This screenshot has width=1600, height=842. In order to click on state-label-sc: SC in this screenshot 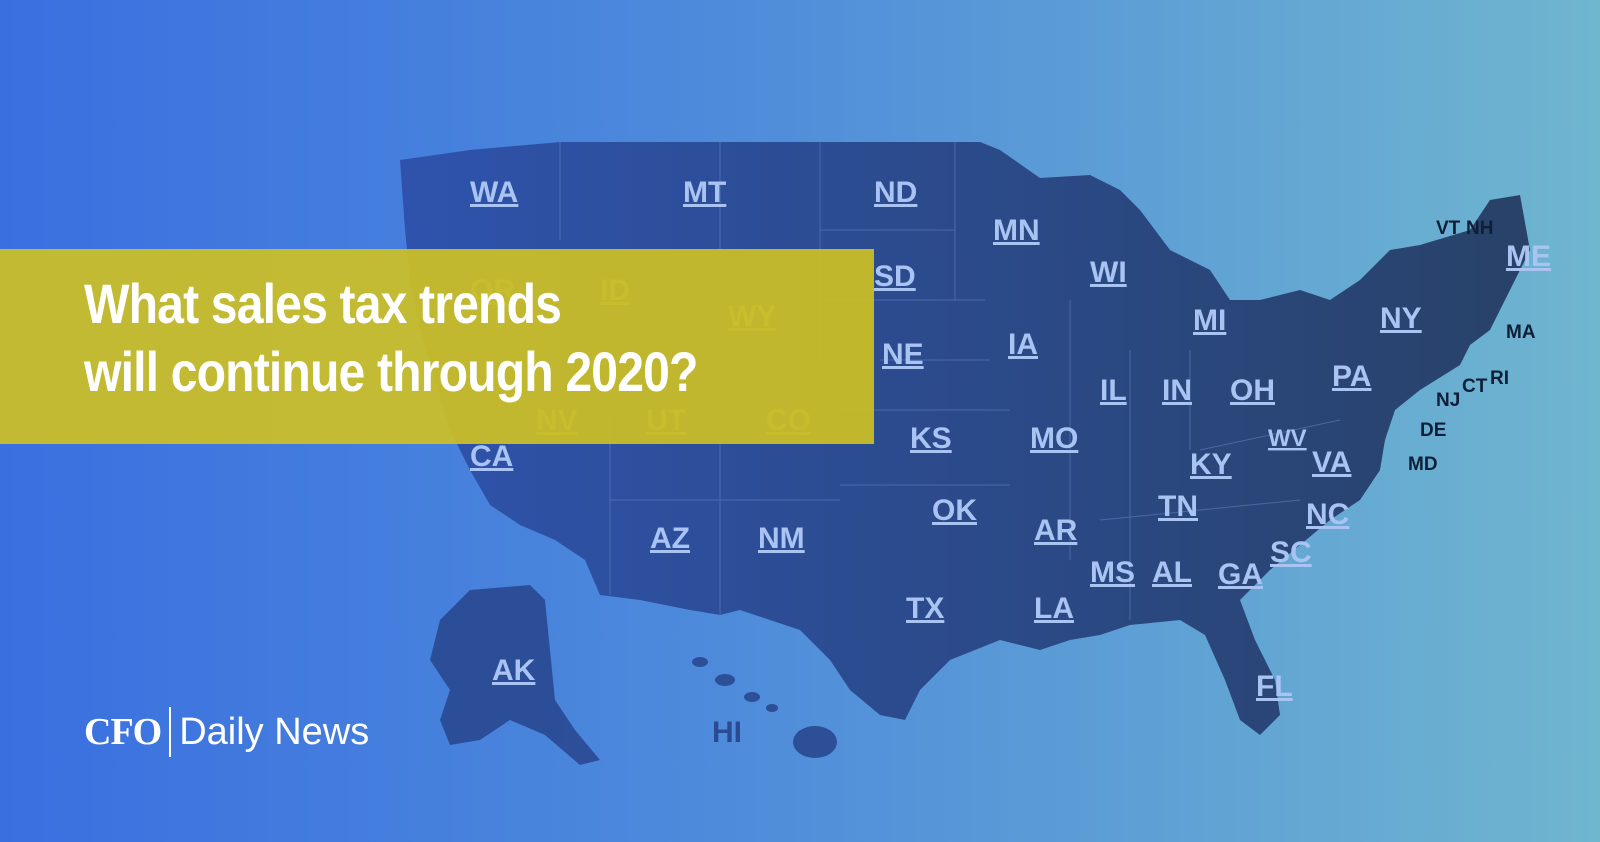, I will do `click(1291, 552)`.